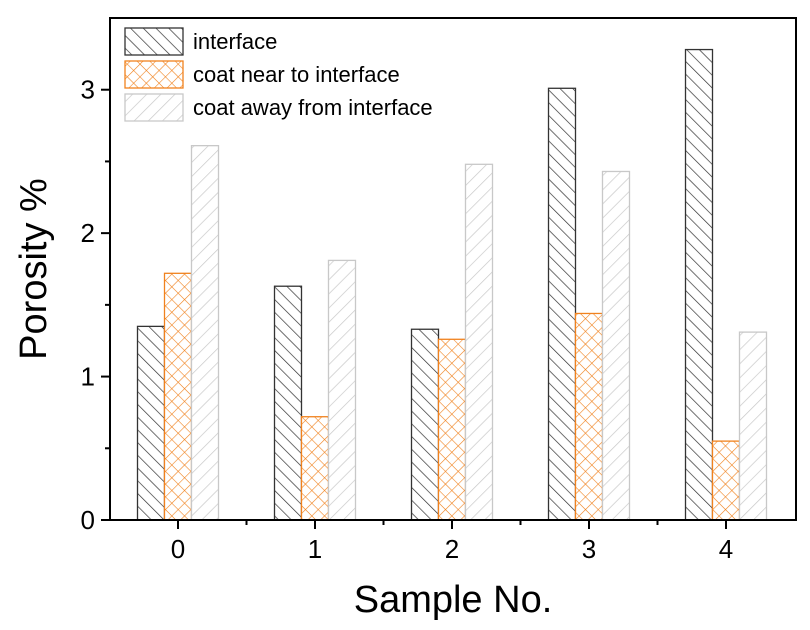 This screenshot has height=630, width=810. I want to click on y-axis-title: Porosity %, so click(34, 269).